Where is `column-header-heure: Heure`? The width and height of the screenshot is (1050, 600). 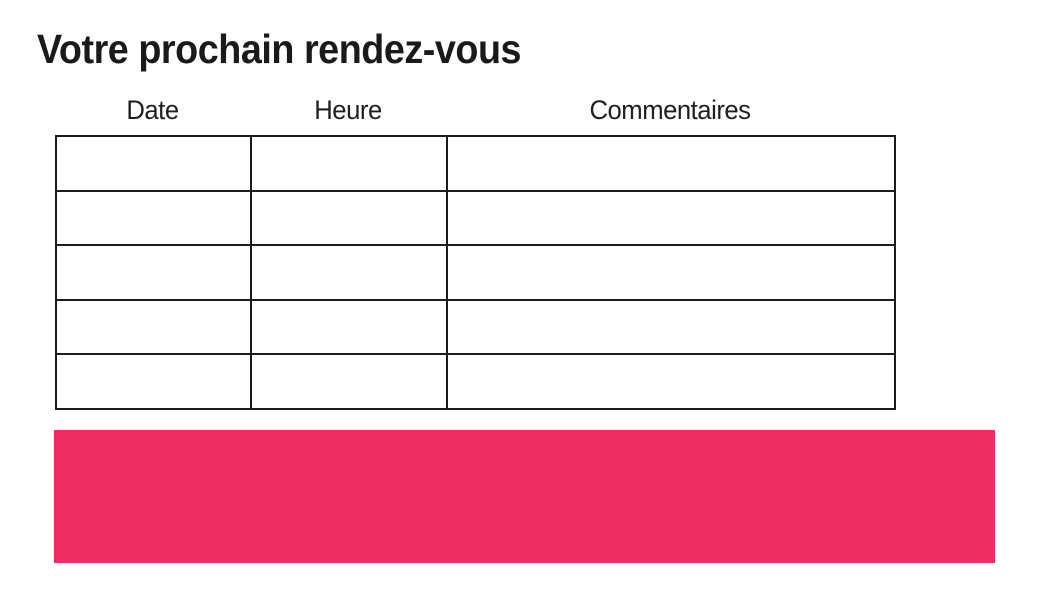 column-header-heure: Heure is located at coordinates (348, 110).